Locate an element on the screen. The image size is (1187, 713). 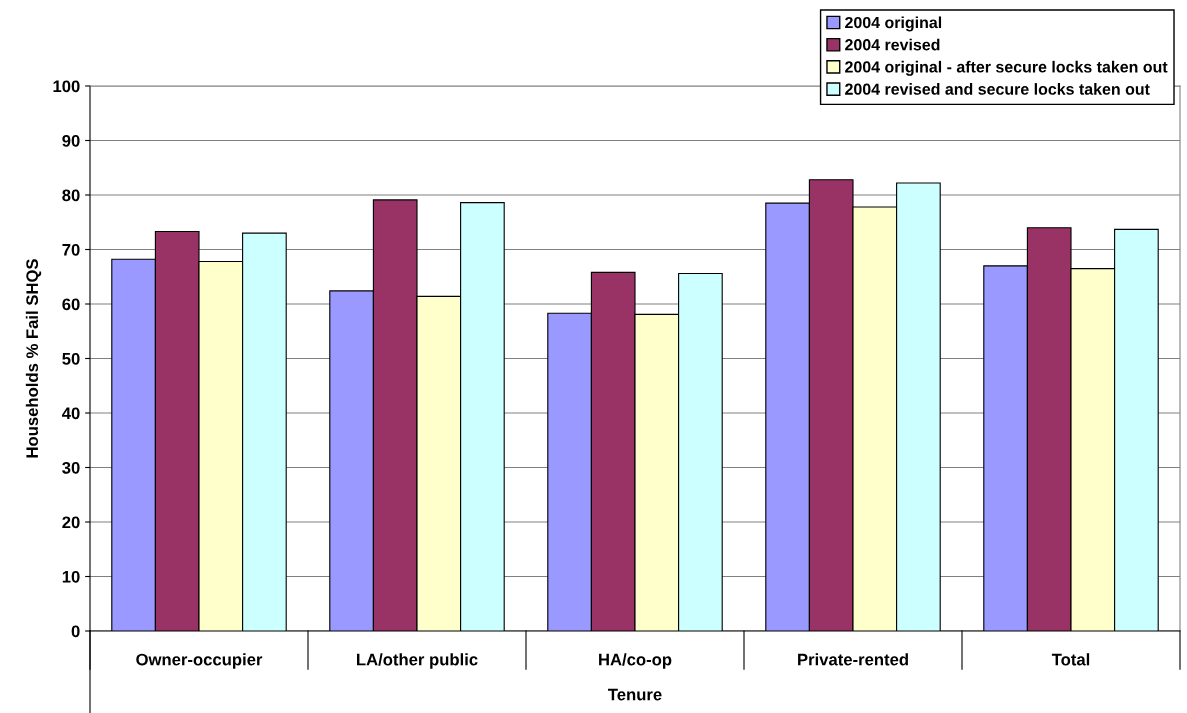
y-tick-label: 80 is located at coordinates (71, 195).